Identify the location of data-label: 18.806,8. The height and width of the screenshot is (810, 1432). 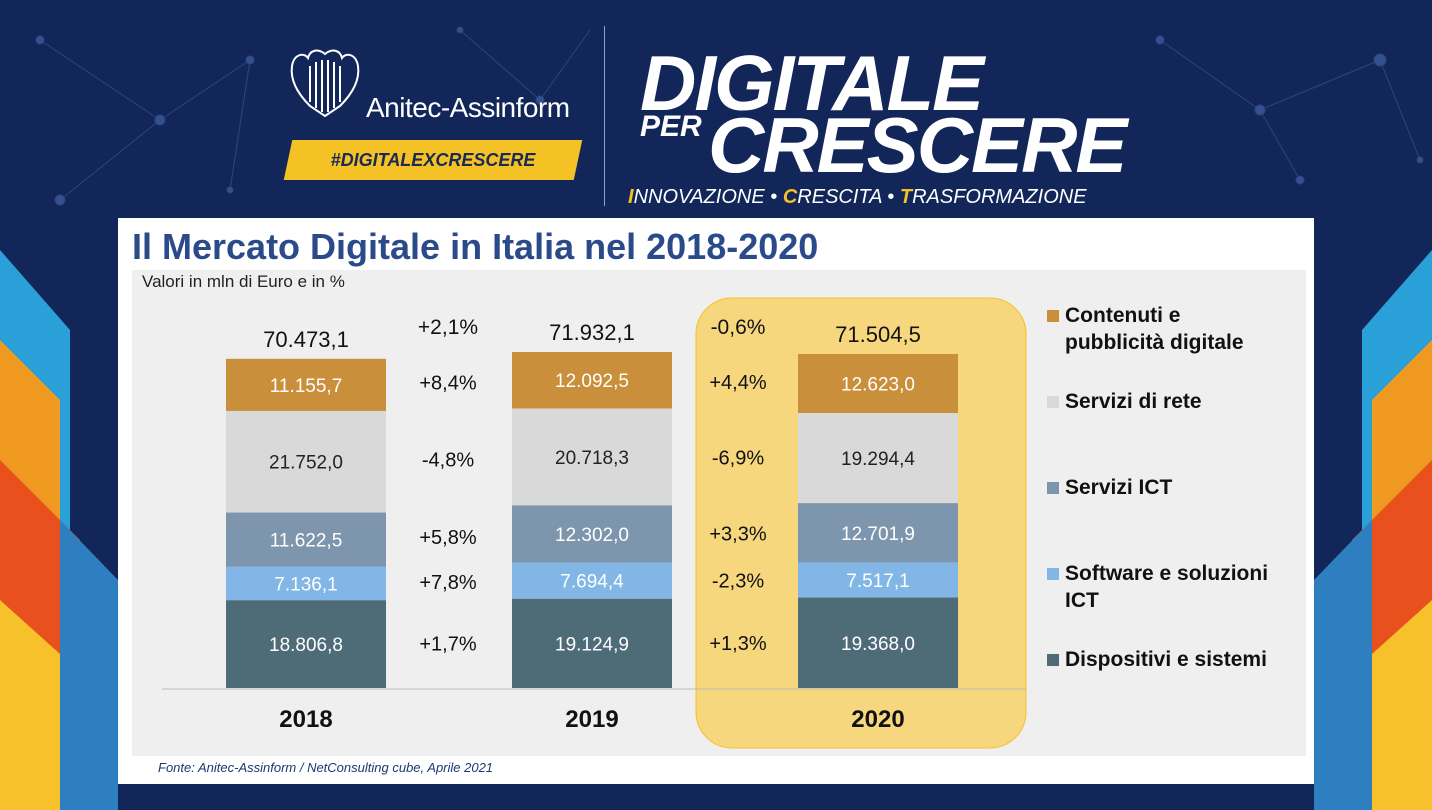
(306, 645).